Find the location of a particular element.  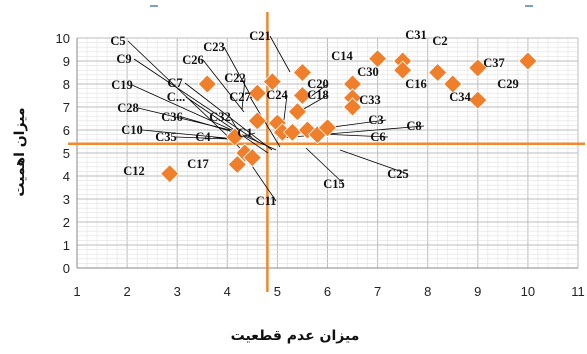

y-tick-label: 1 is located at coordinates (66, 245).